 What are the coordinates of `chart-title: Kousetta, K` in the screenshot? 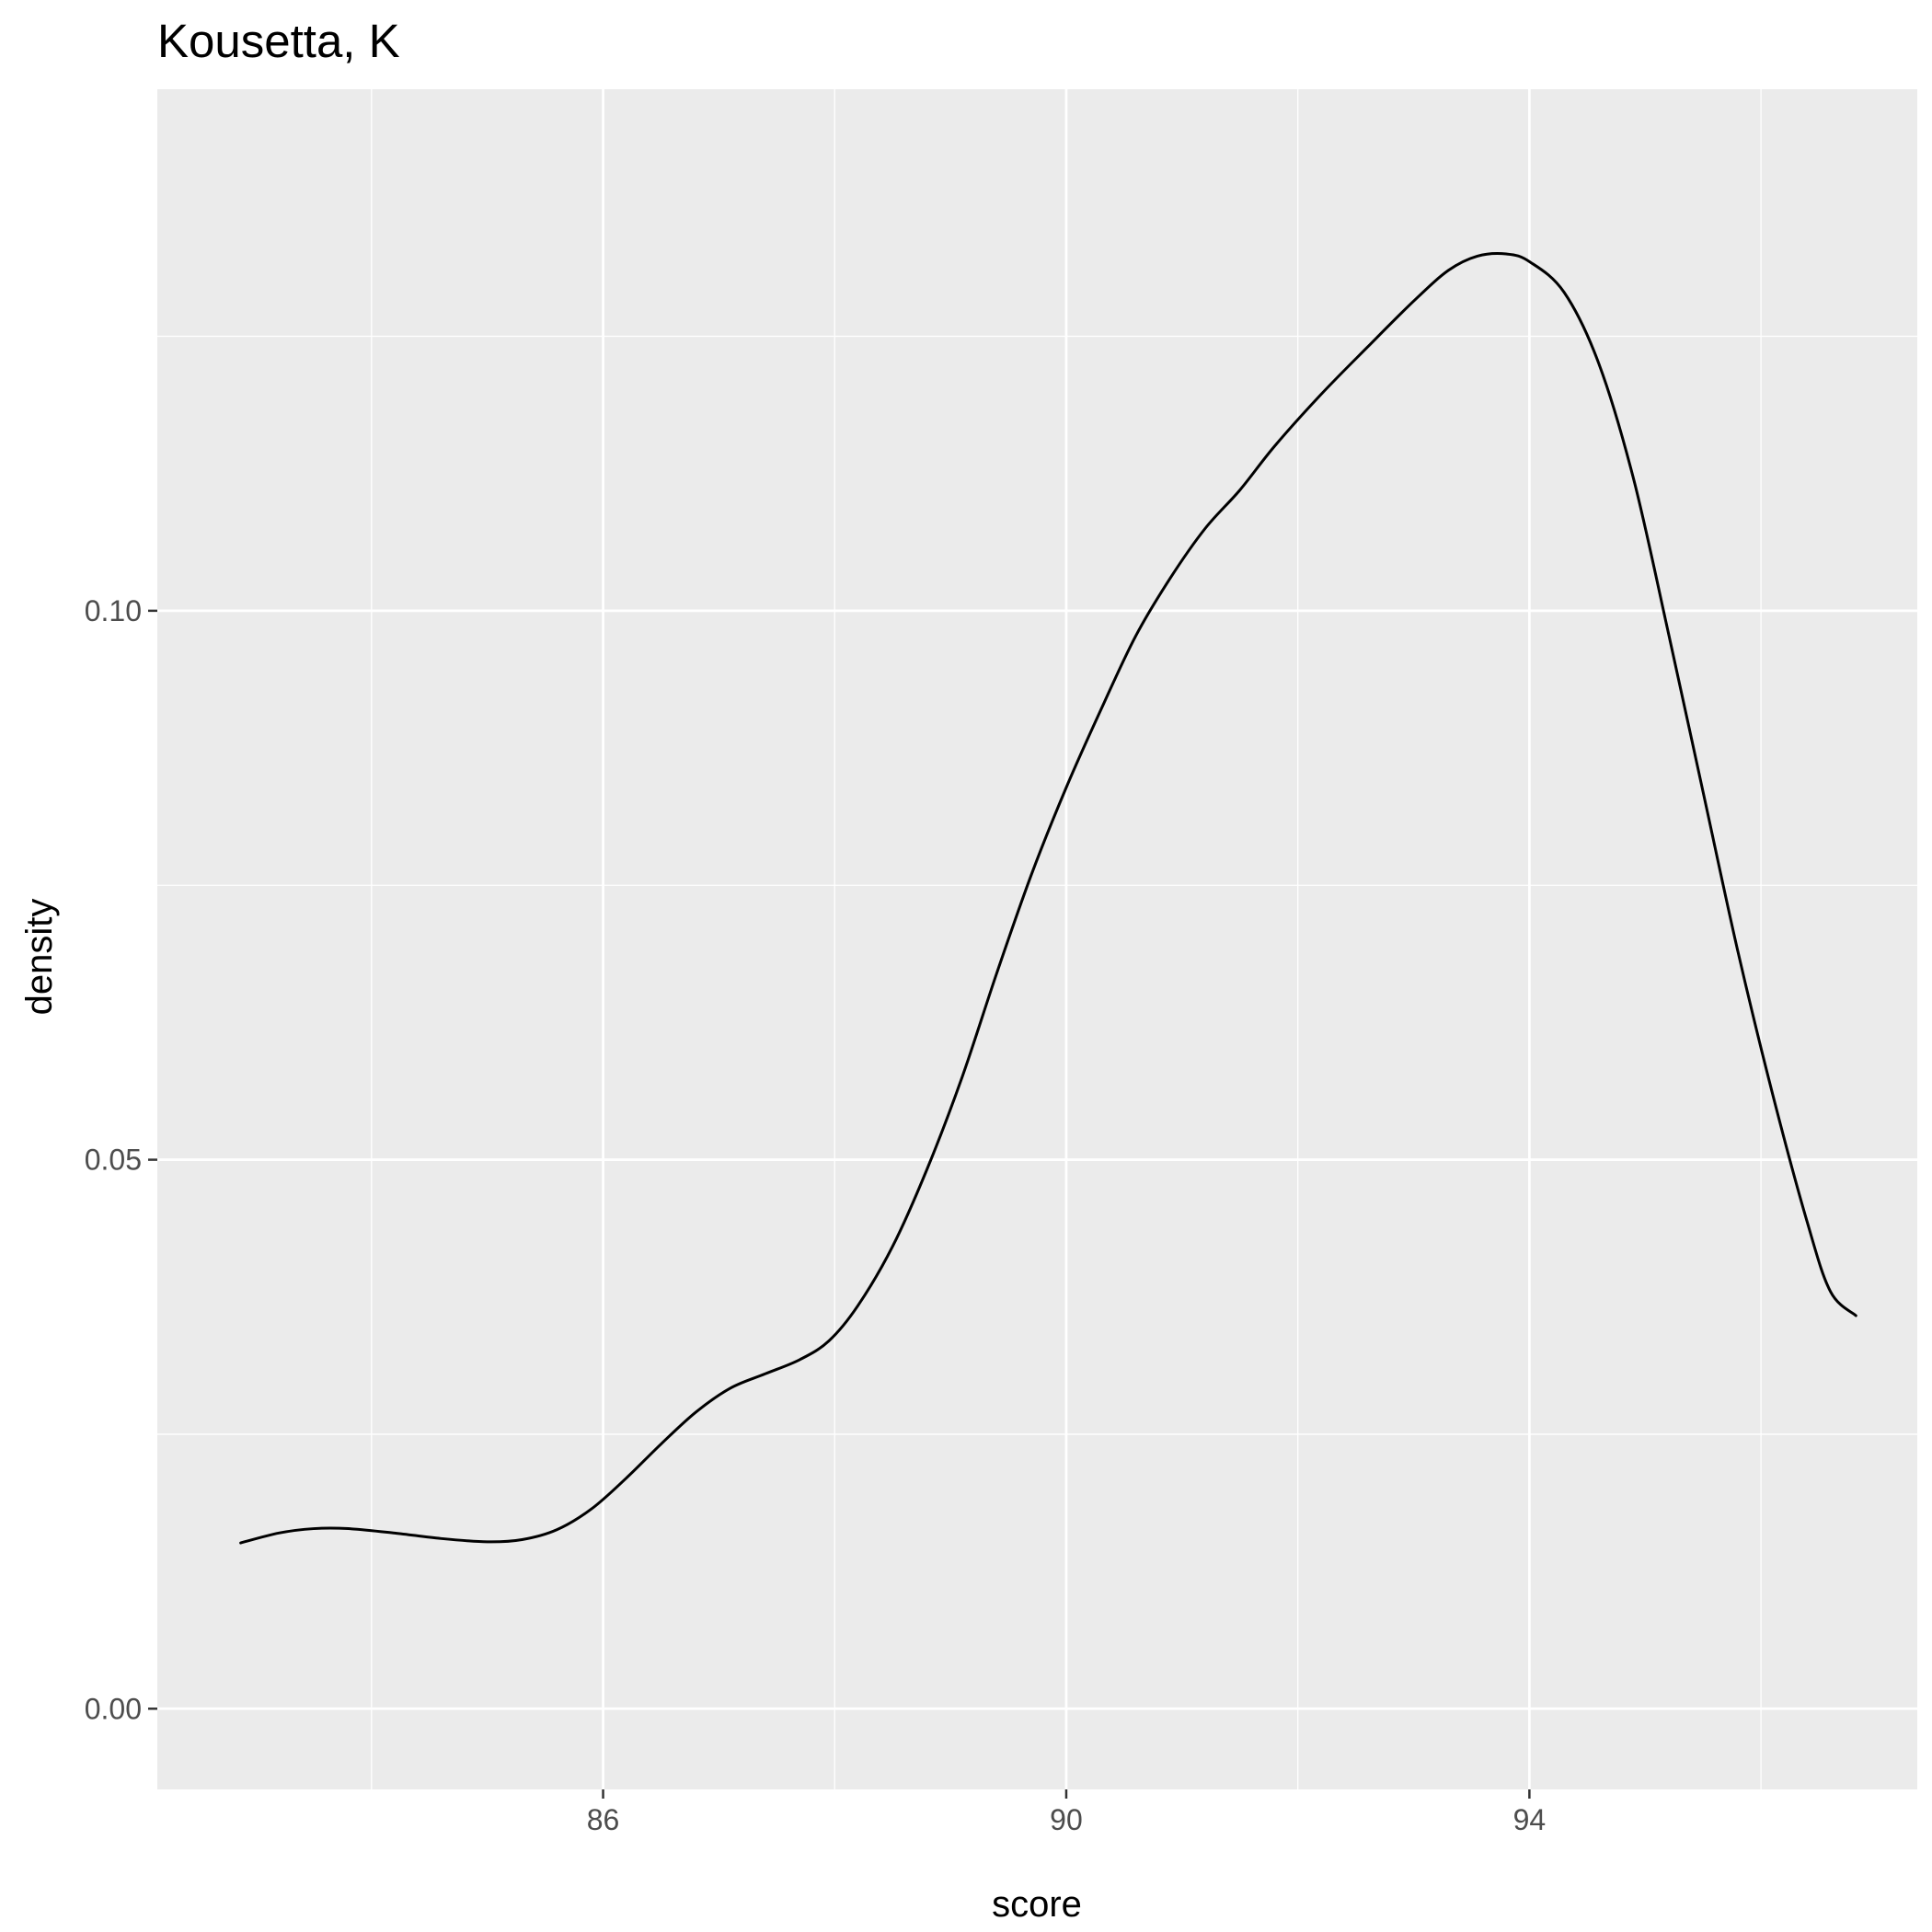 It's located at (278, 41).